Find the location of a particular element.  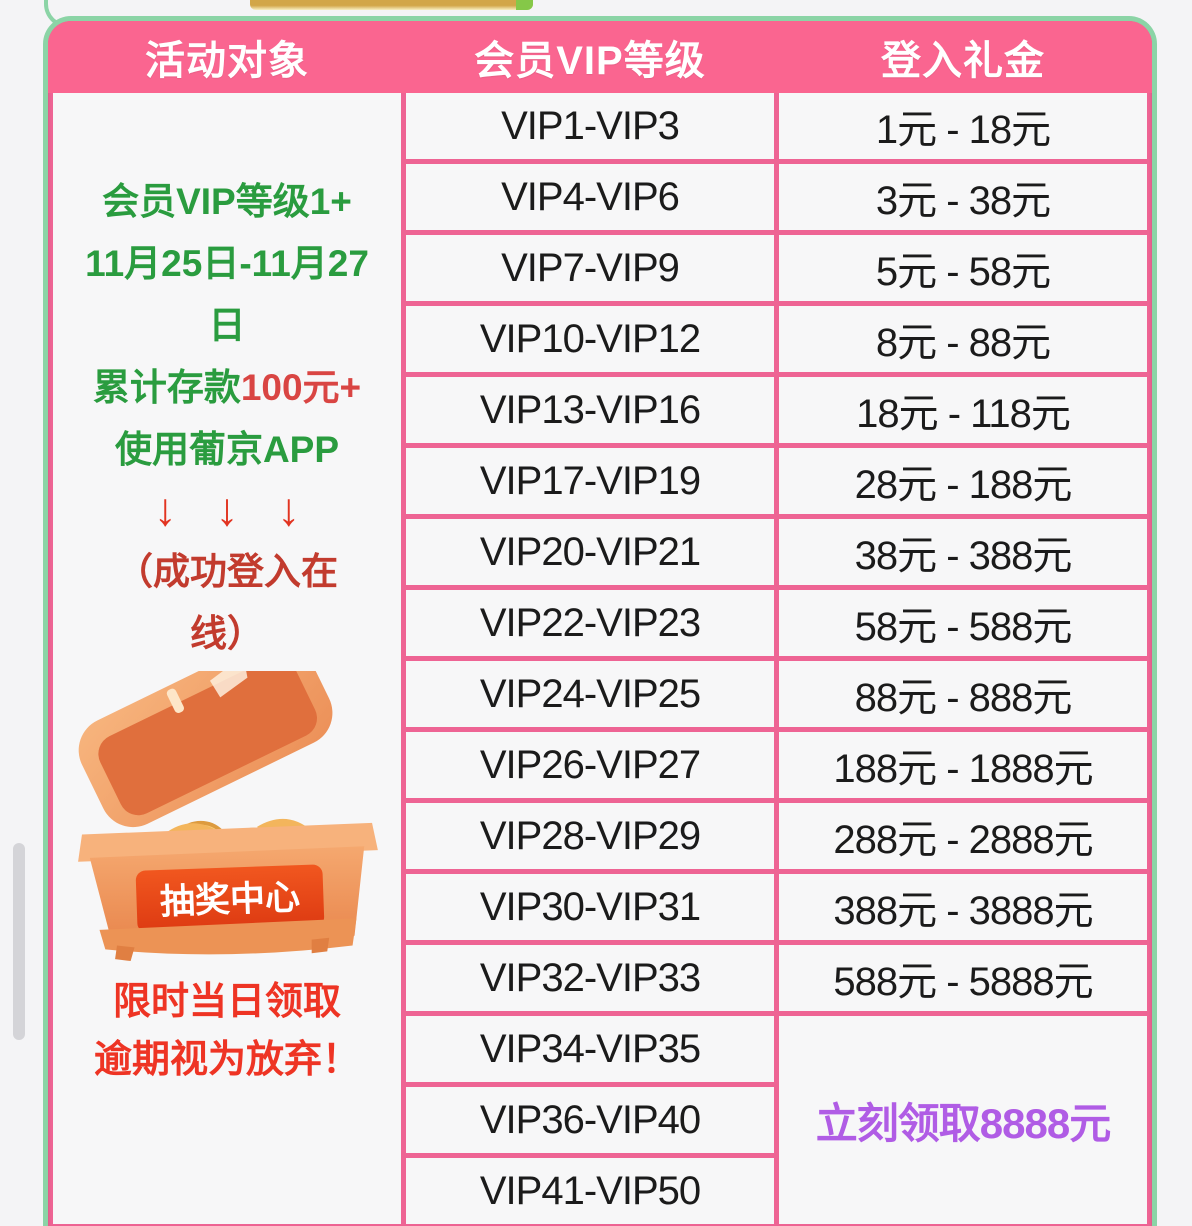

vip-level-cell: VIP20-VIP21 is located at coordinates (590, 552).